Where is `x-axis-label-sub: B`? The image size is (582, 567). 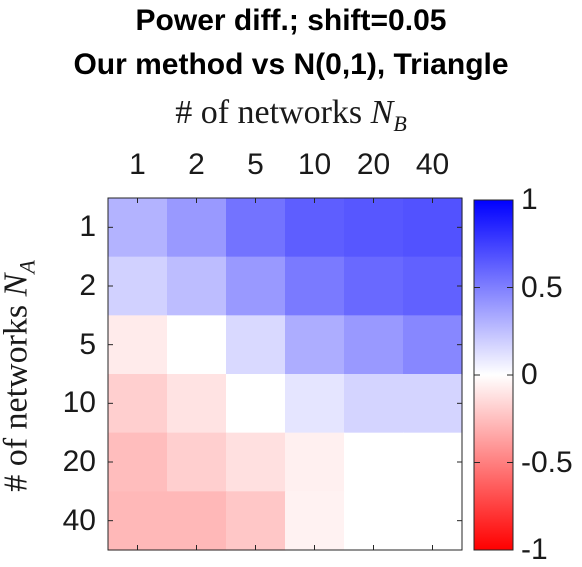
x-axis-label-sub: B is located at coordinates (400, 123).